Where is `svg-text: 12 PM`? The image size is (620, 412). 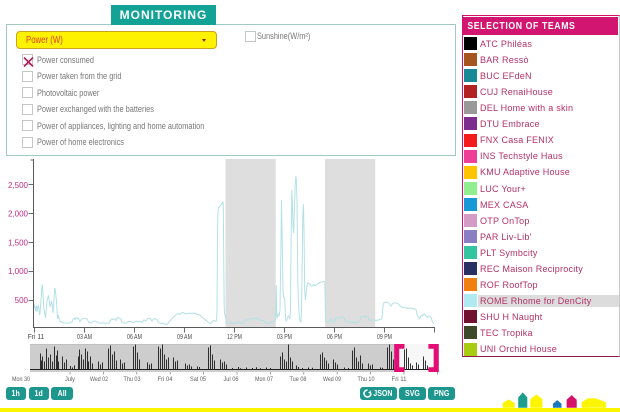
svg-text: 12 PM is located at coordinates (234, 337).